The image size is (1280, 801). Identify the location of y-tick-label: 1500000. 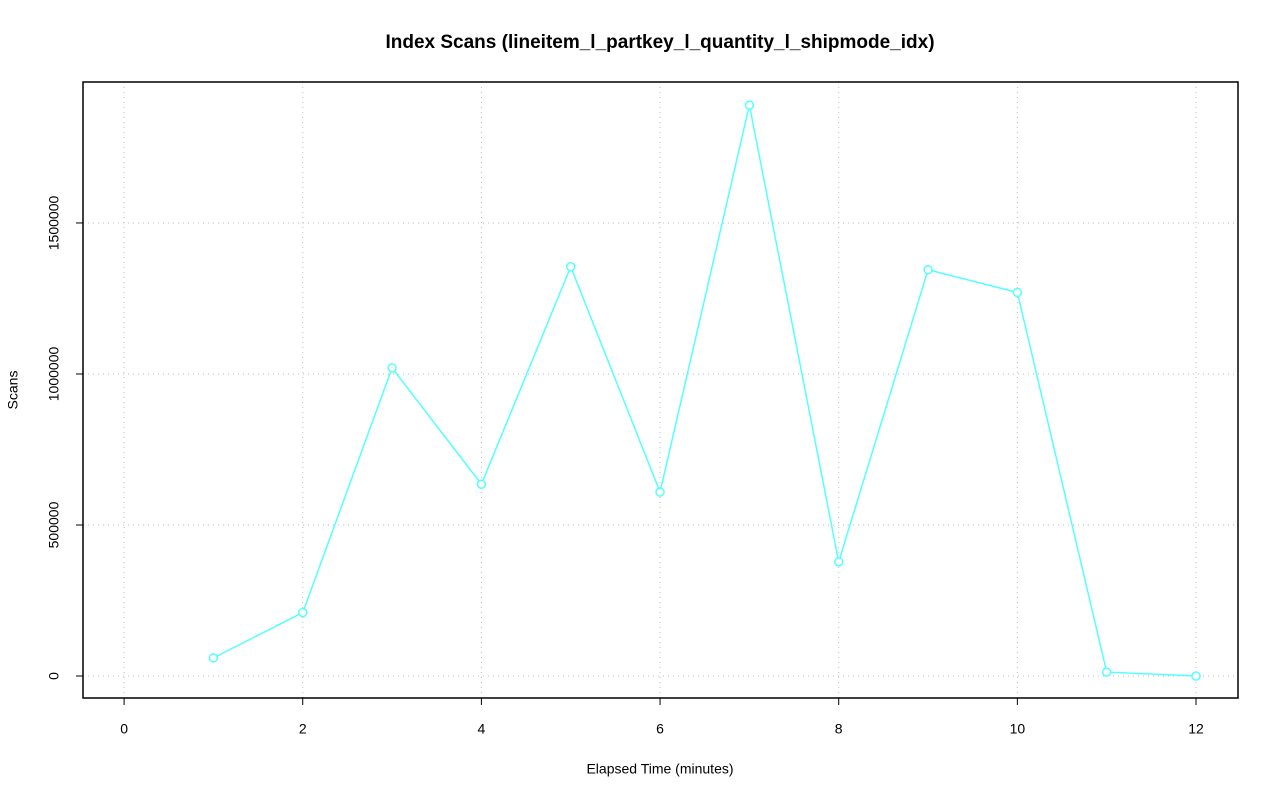
(54, 223).